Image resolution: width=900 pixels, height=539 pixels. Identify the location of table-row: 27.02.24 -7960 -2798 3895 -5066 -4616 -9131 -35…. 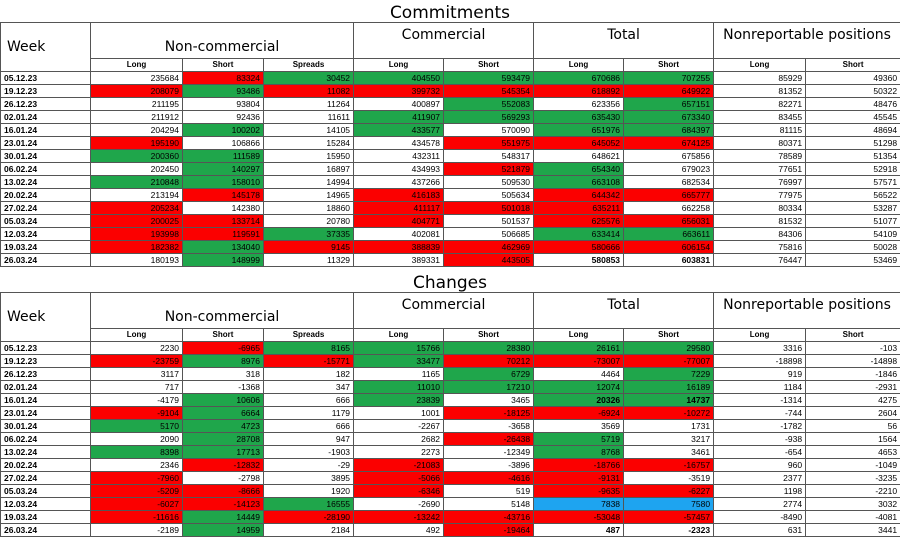
(450, 478).